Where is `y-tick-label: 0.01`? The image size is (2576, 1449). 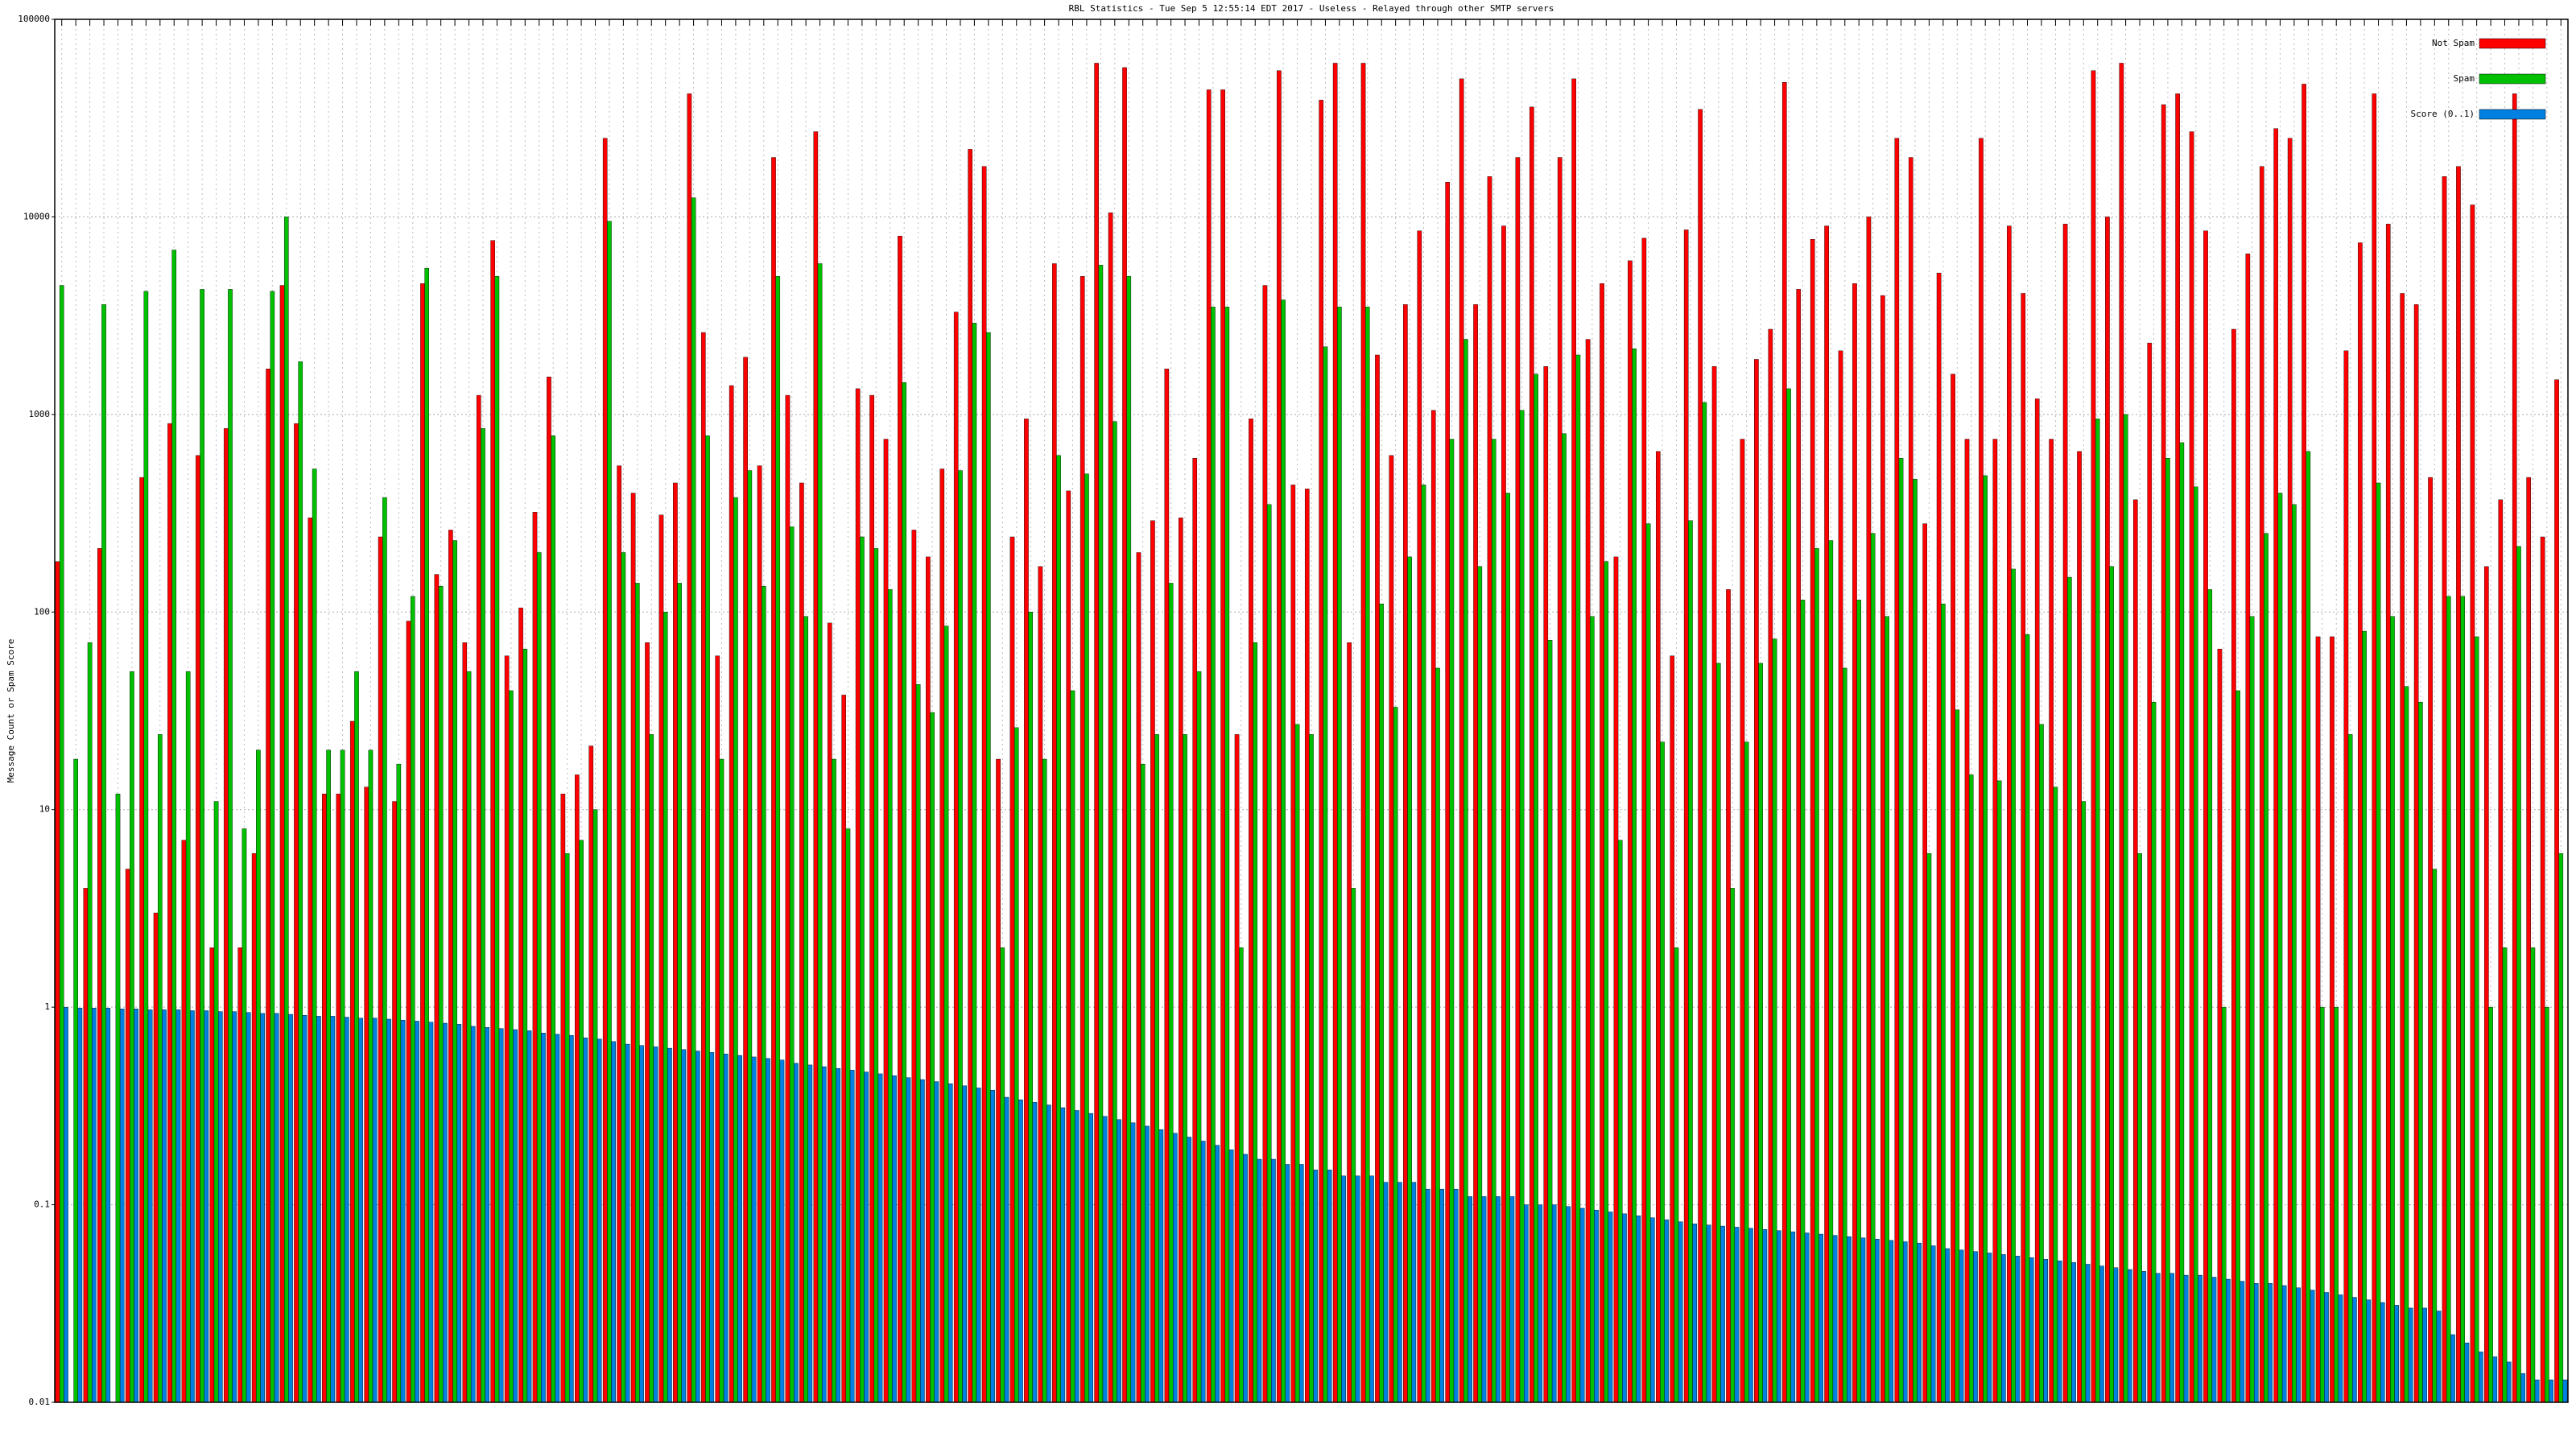
y-tick-label: 0.01 is located at coordinates (40, 1402).